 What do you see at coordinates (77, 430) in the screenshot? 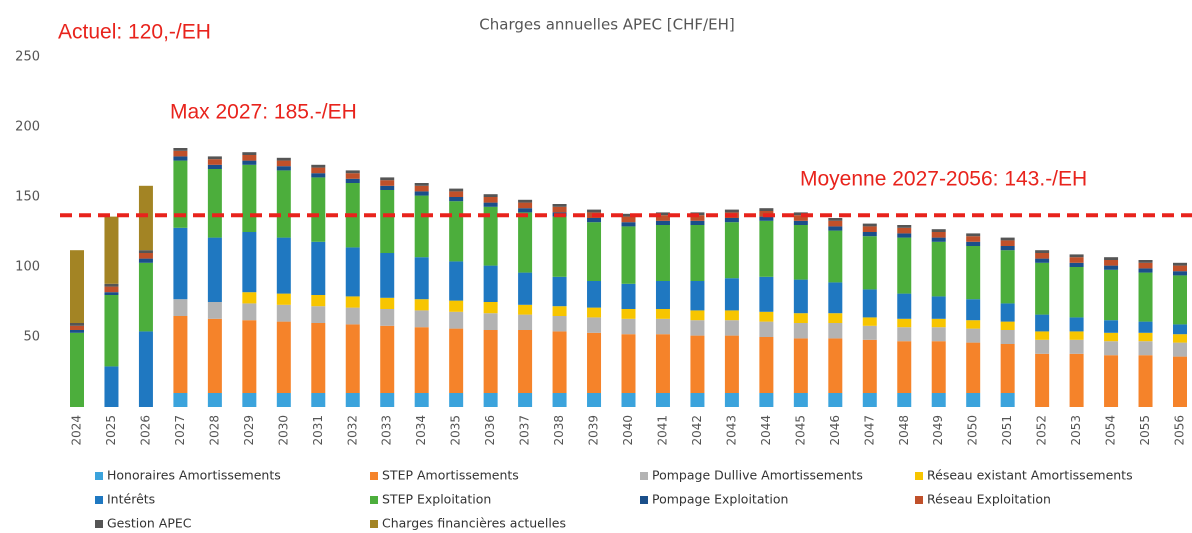
I see `x-tick-label: 2024` at bounding box center [77, 430].